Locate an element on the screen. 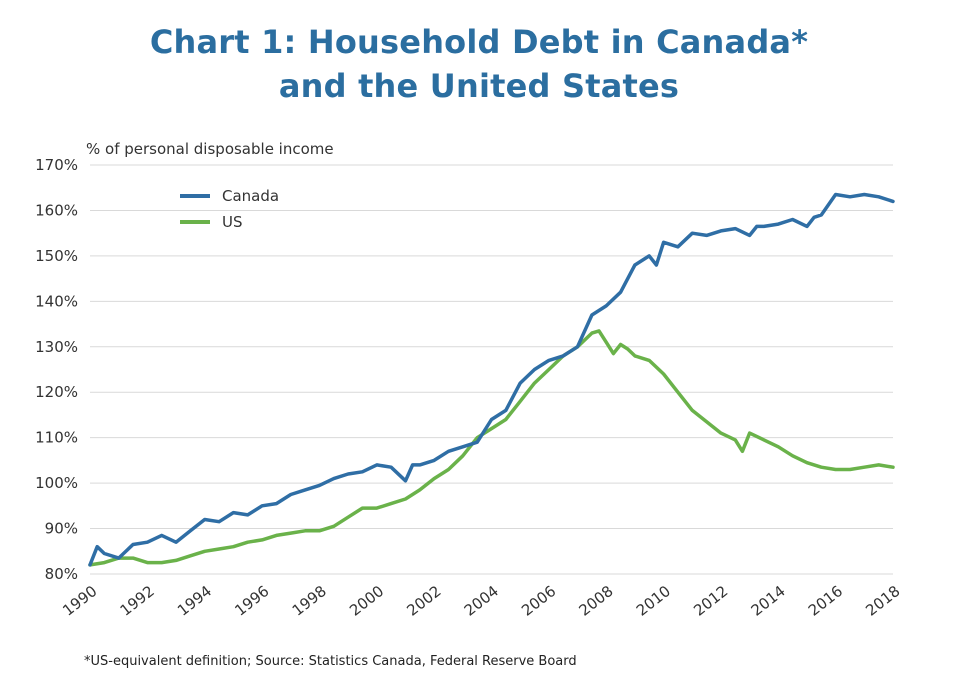 The width and height of the screenshot is (958, 683). x-tick-label: 2006 is located at coordinates (538, 601).